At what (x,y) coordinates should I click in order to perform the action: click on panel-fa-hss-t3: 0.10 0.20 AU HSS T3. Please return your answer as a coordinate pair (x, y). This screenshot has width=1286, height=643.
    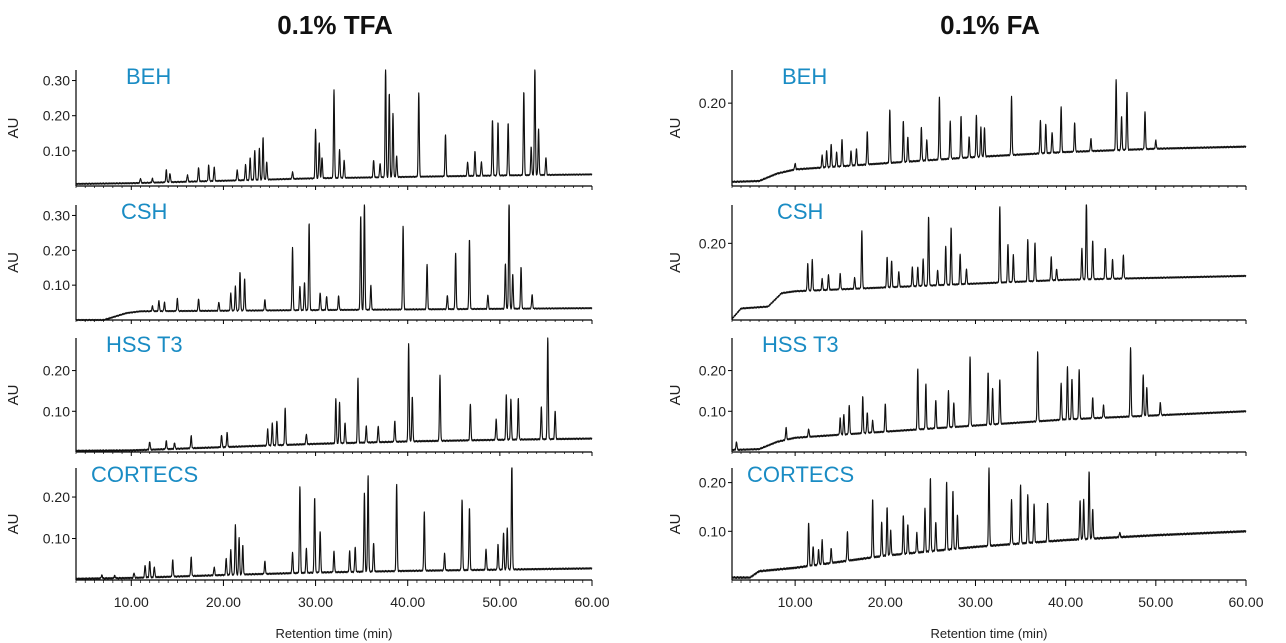
    Looking at the image, I should click on (957, 394).